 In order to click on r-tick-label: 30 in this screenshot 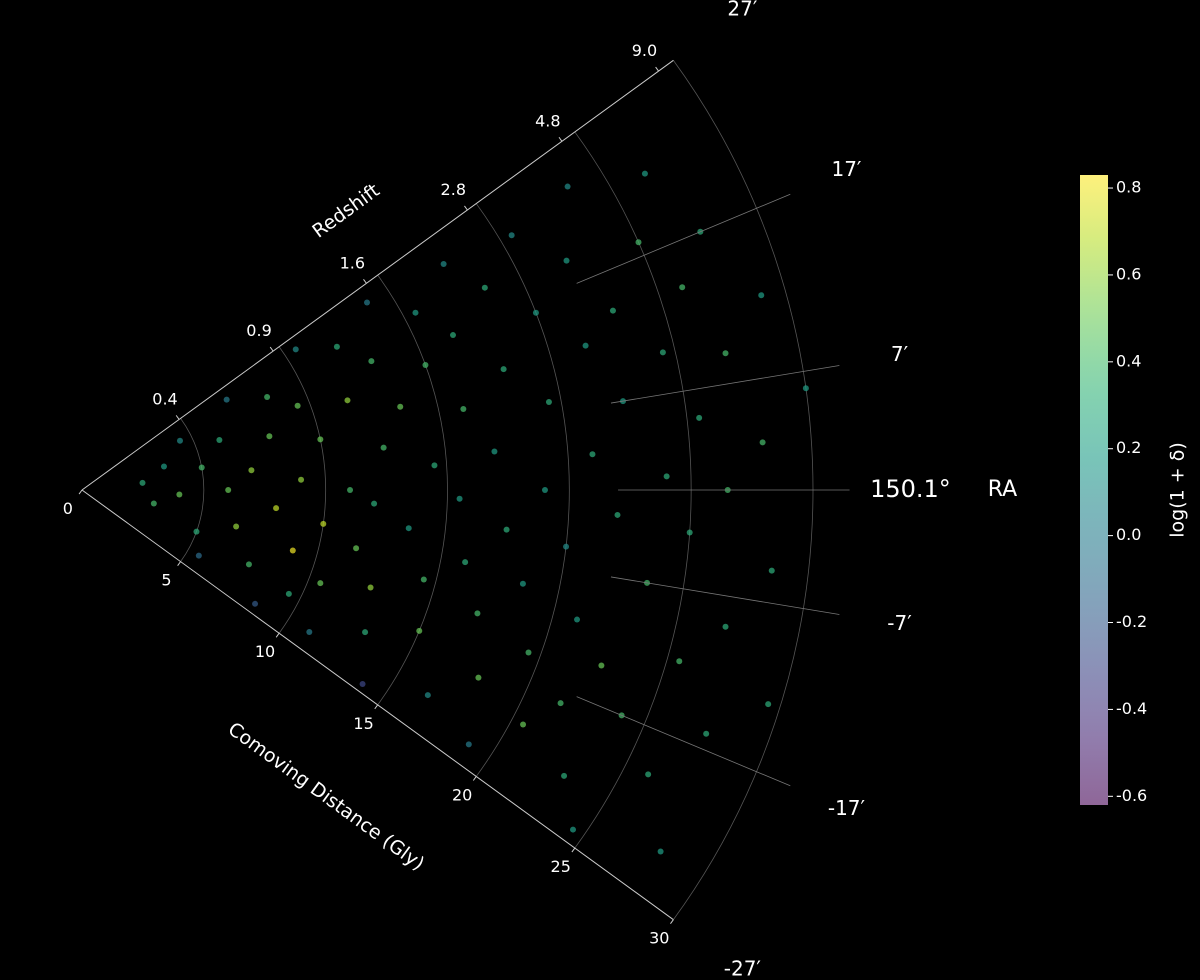, I will do `click(659, 938)`.